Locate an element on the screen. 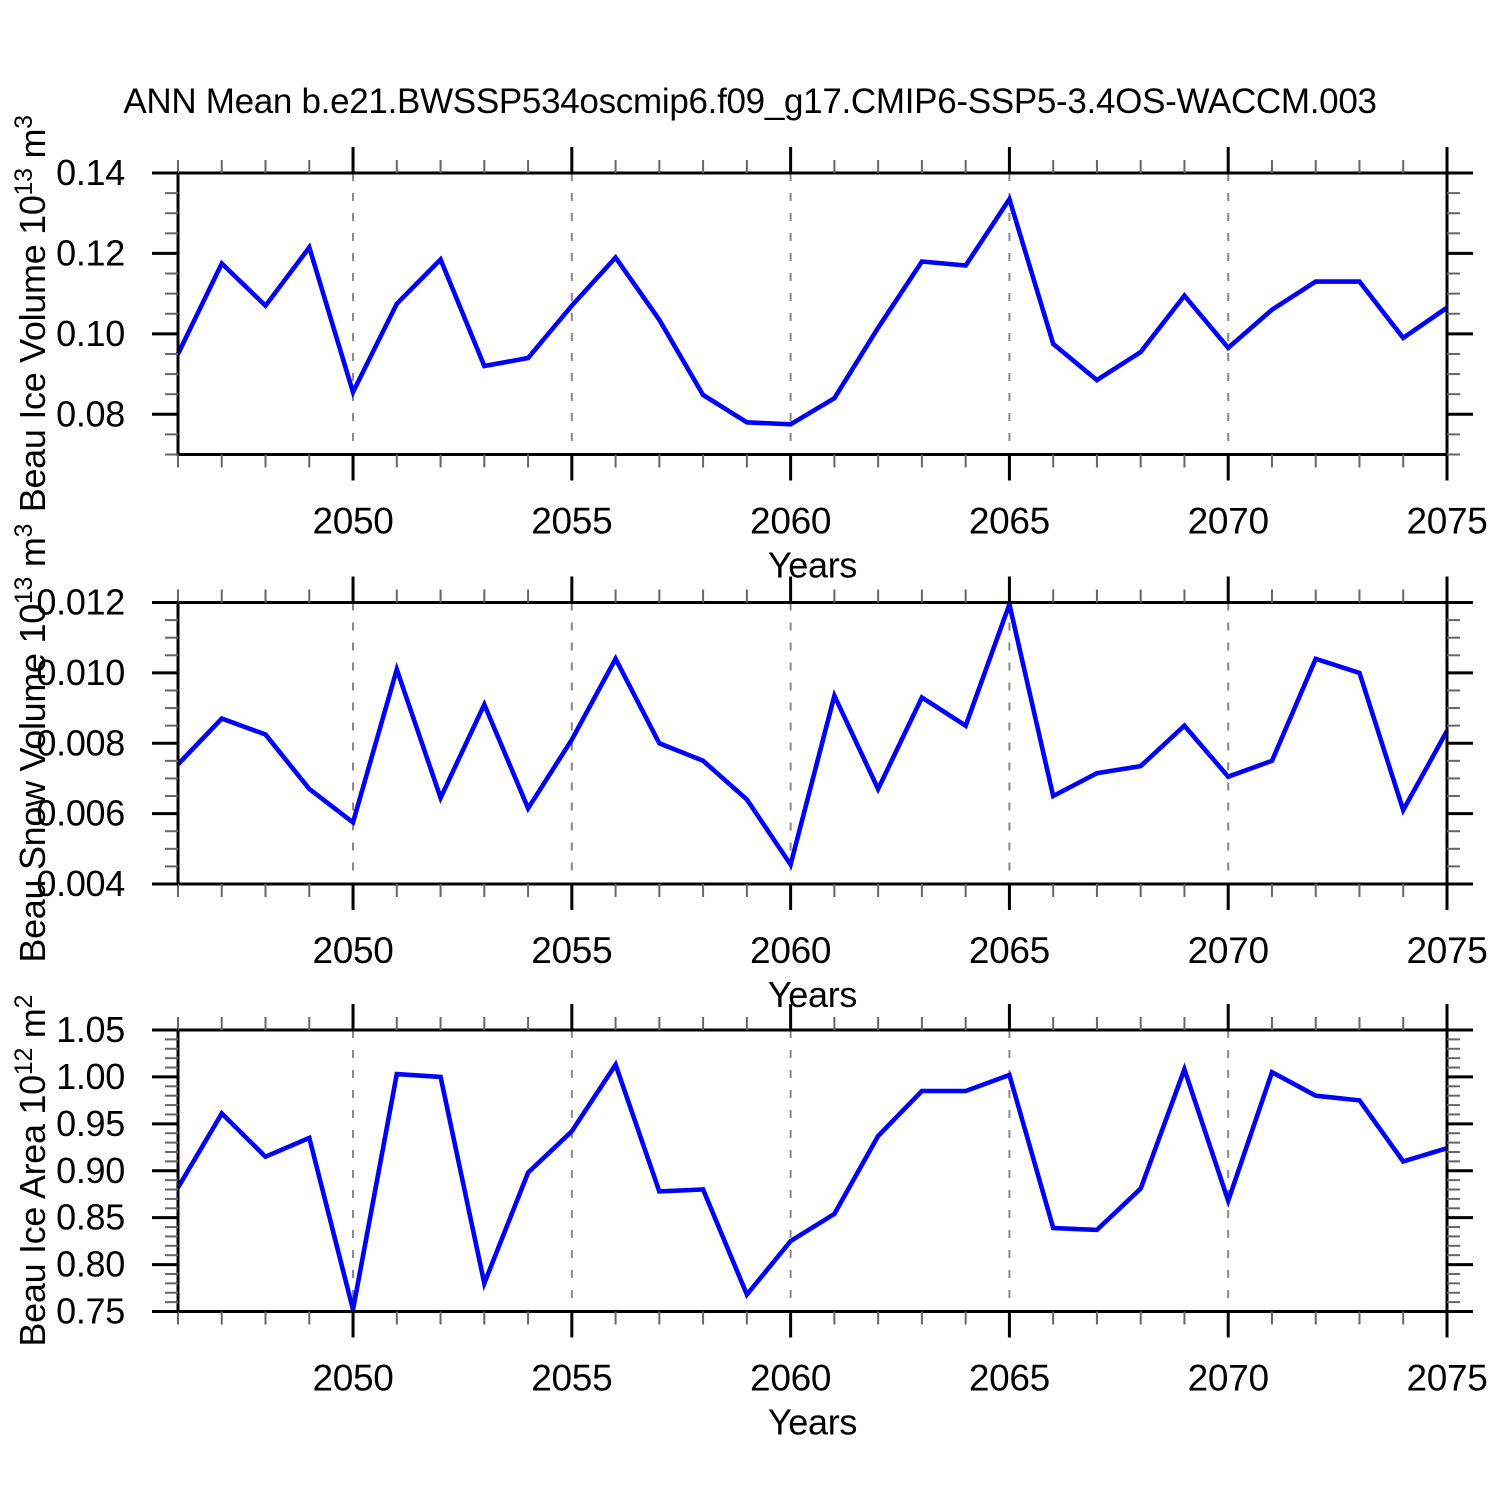  y-tick-label: 1.00 is located at coordinates (90, 1076).